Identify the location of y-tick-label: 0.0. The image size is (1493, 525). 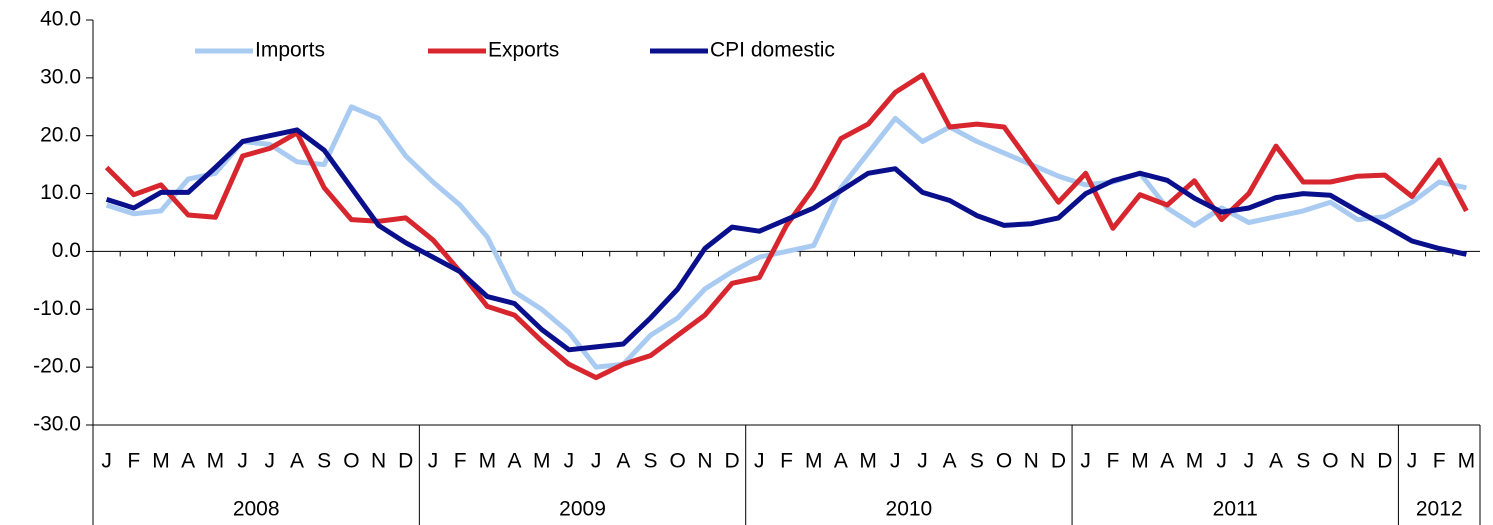
(66, 250).